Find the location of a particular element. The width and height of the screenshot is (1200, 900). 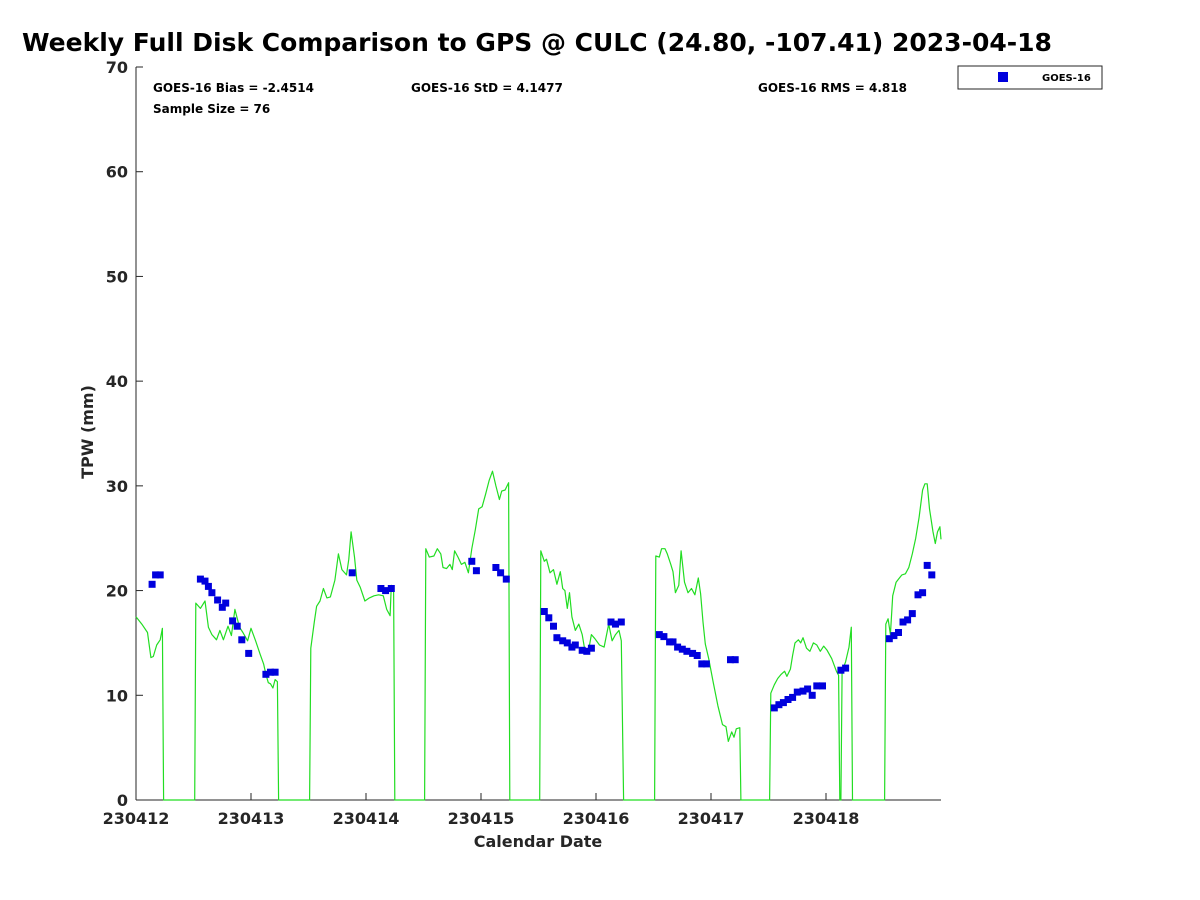

legend: GOES-16 is located at coordinates (1030, 77).